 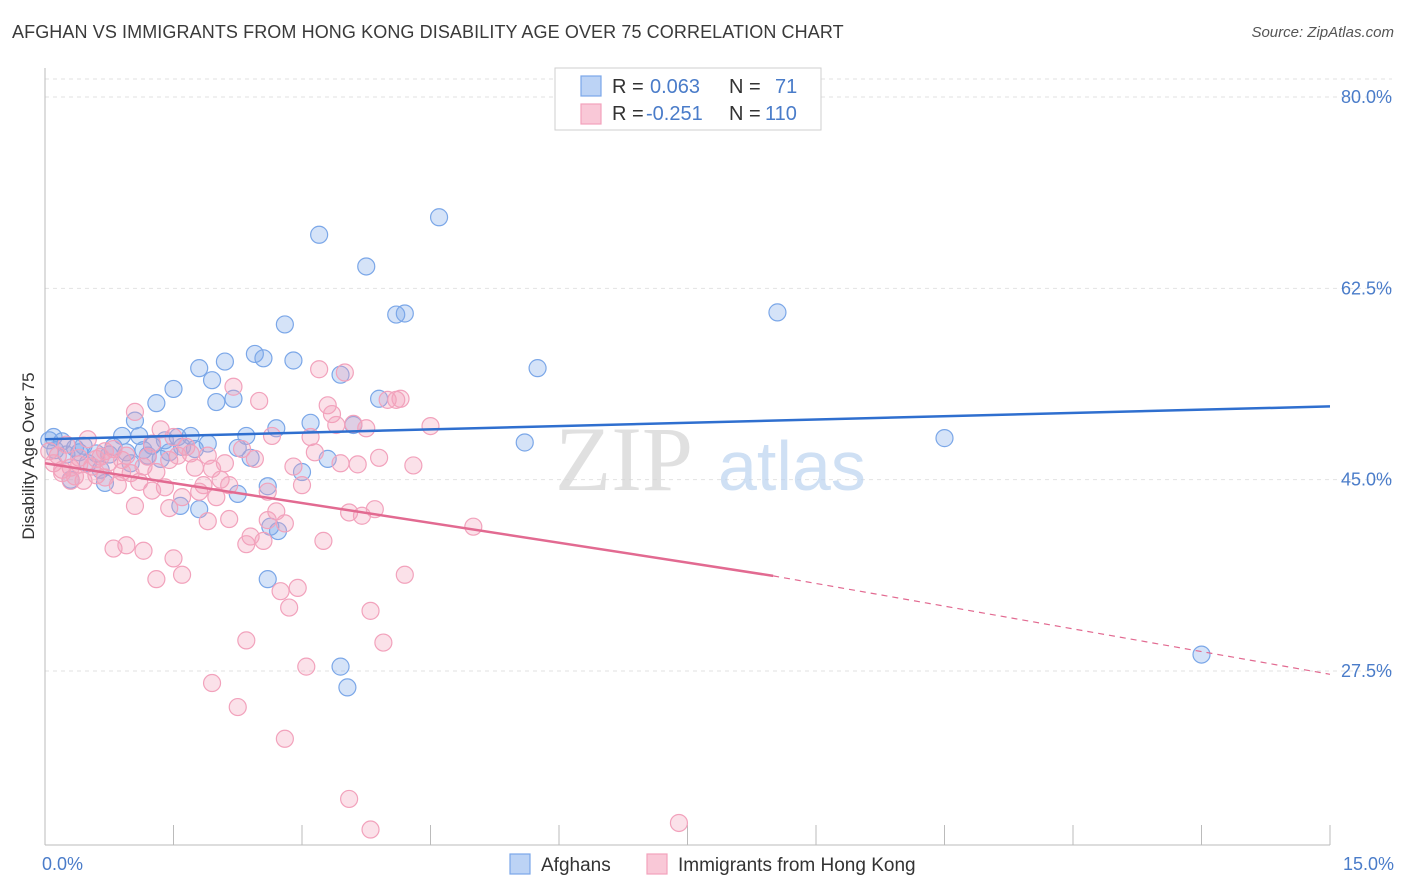 I want to click on hongkong-trend-line-extension, so click(x=1052, y=625).